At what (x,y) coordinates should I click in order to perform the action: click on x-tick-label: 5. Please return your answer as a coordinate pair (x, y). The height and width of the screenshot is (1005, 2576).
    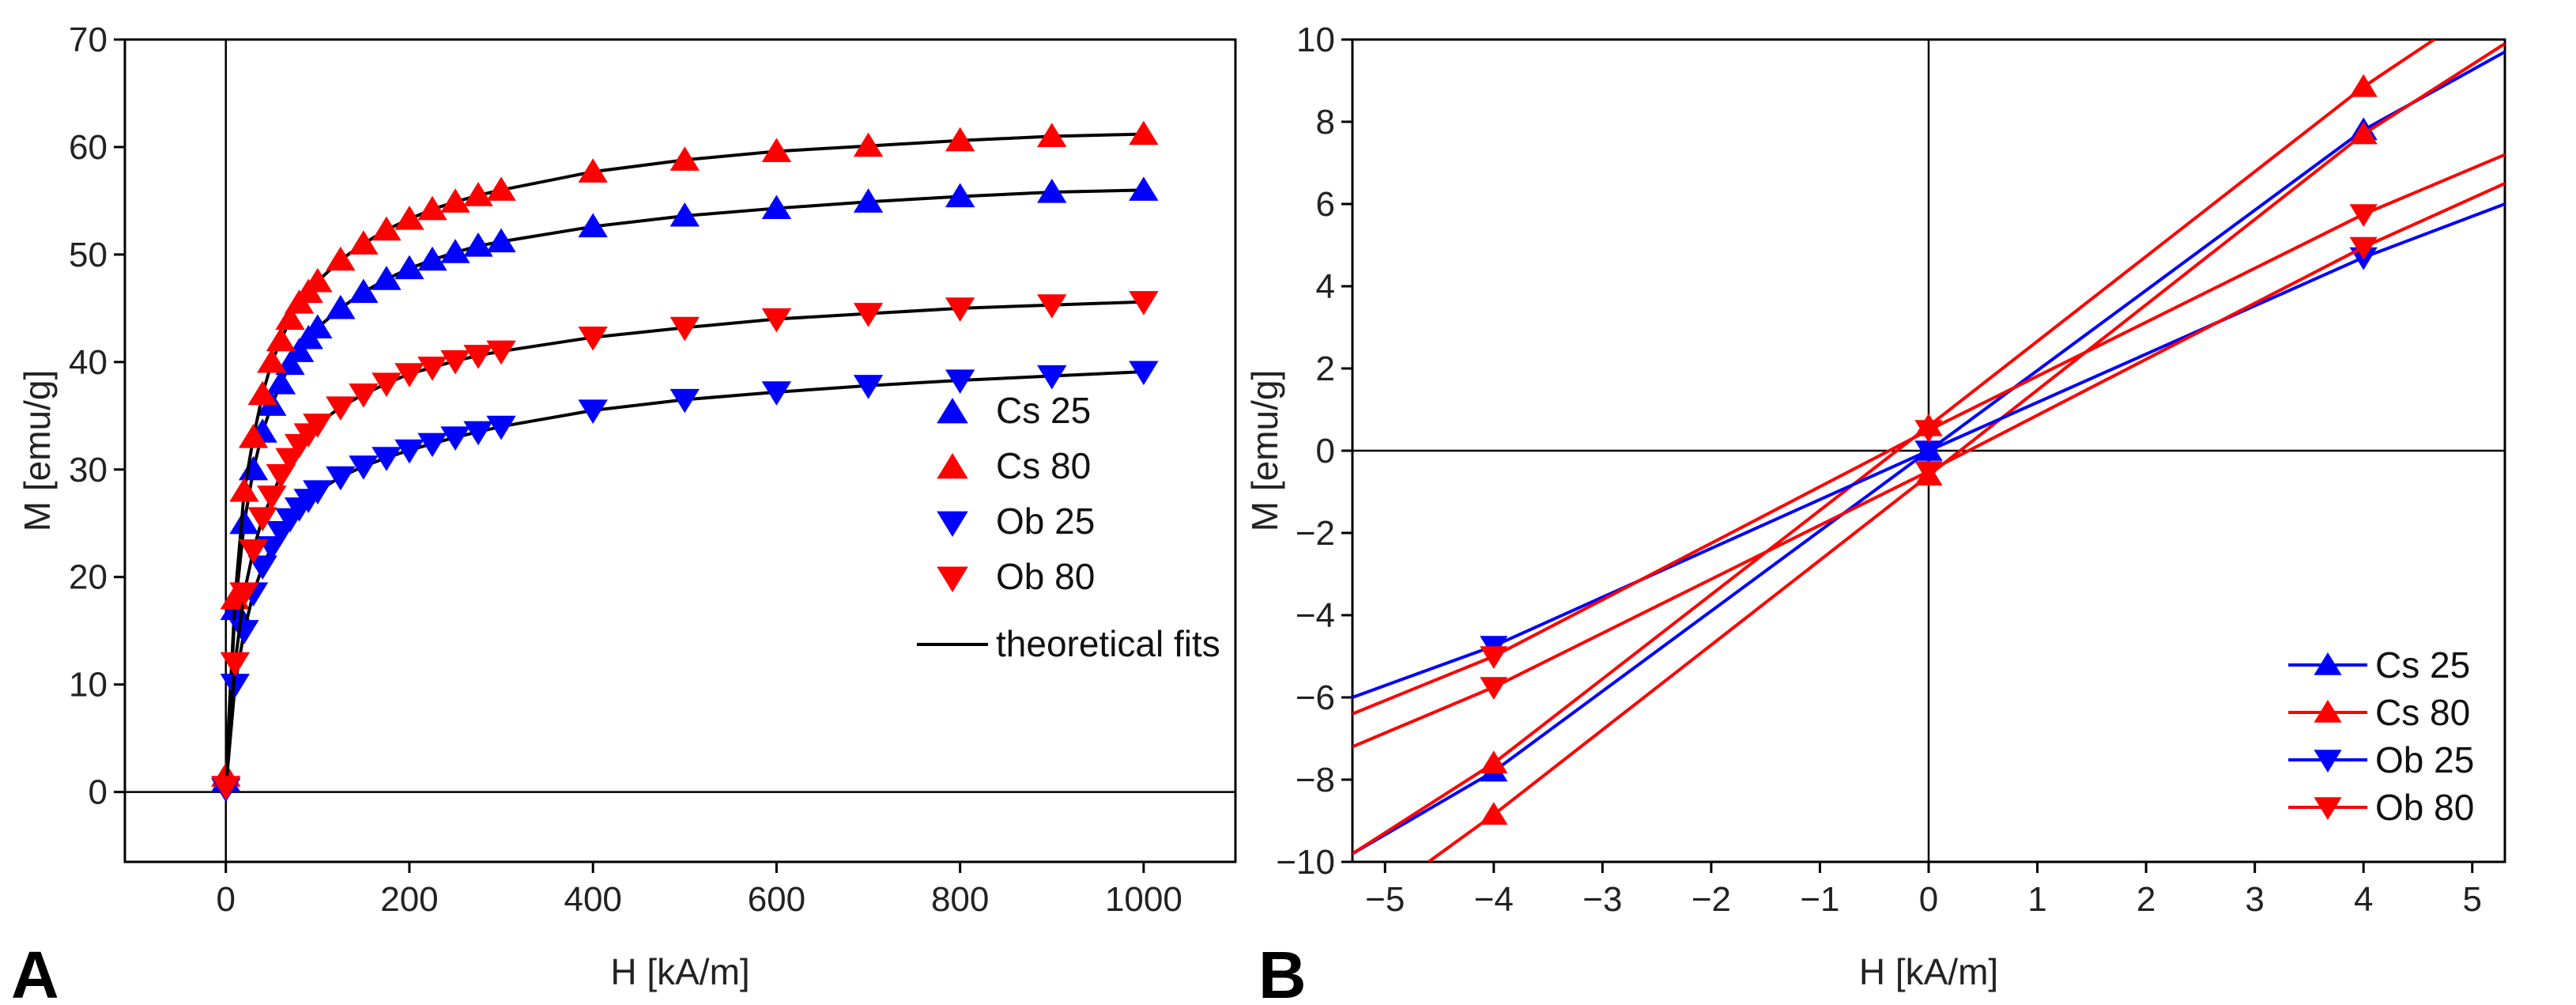
    Looking at the image, I should click on (2471, 899).